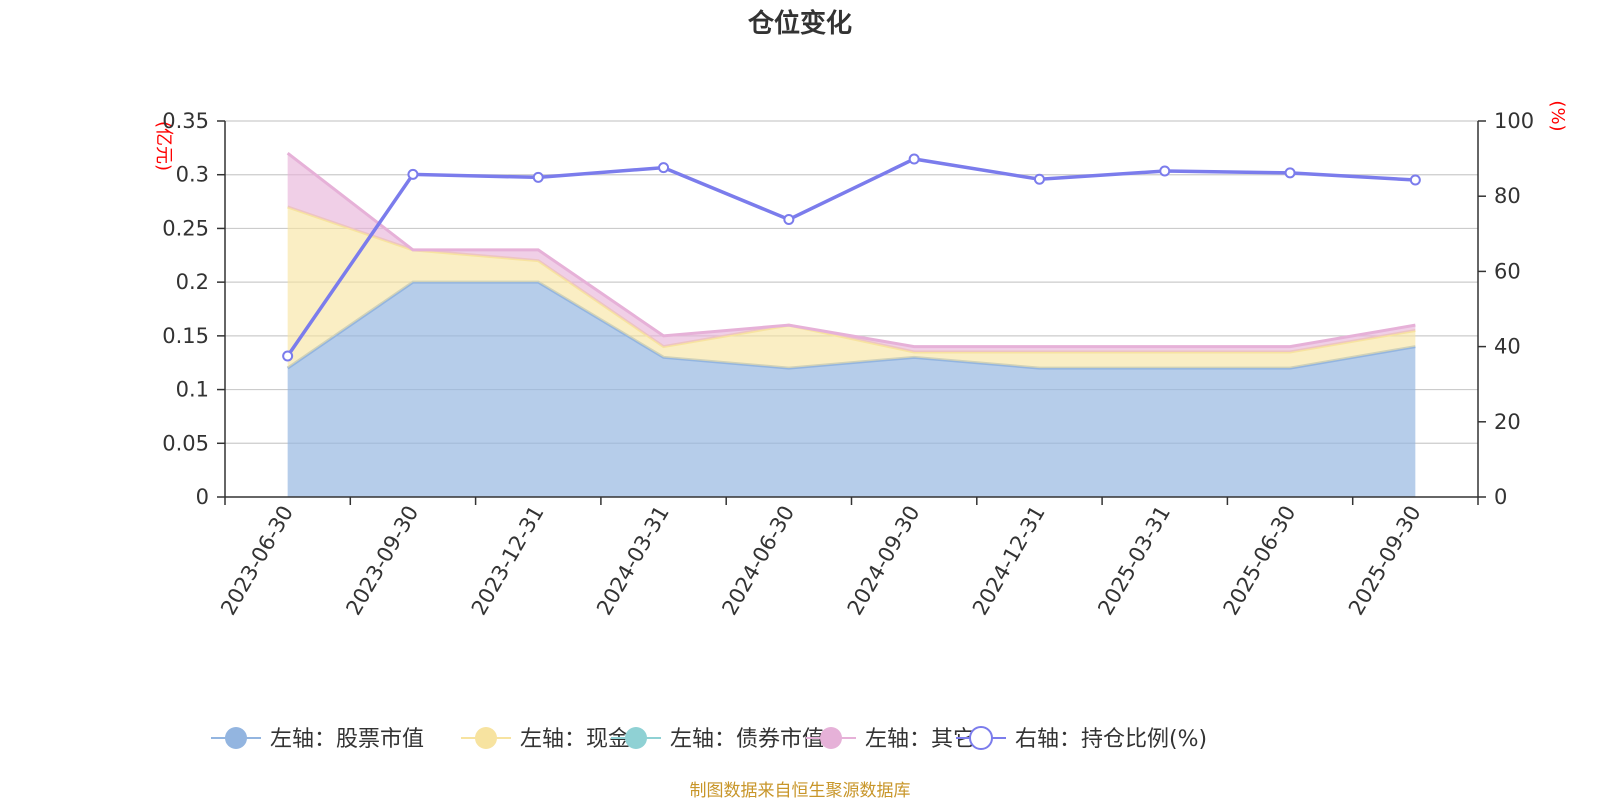  What do you see at coordinates (1507, 347) in the screenshot?
I see `right-tick-label: 40` at bounding box center [1507, 347].